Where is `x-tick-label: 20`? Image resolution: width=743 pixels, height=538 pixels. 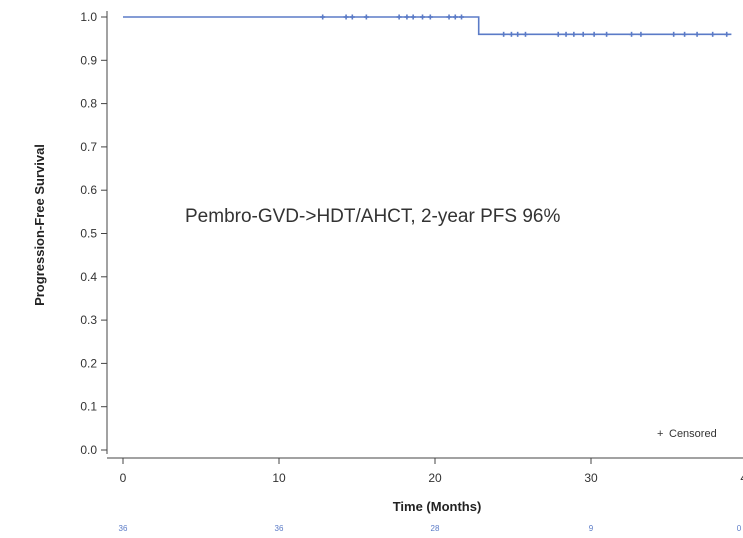 x-tick-label: 20 is located at coordinates (435, 478).